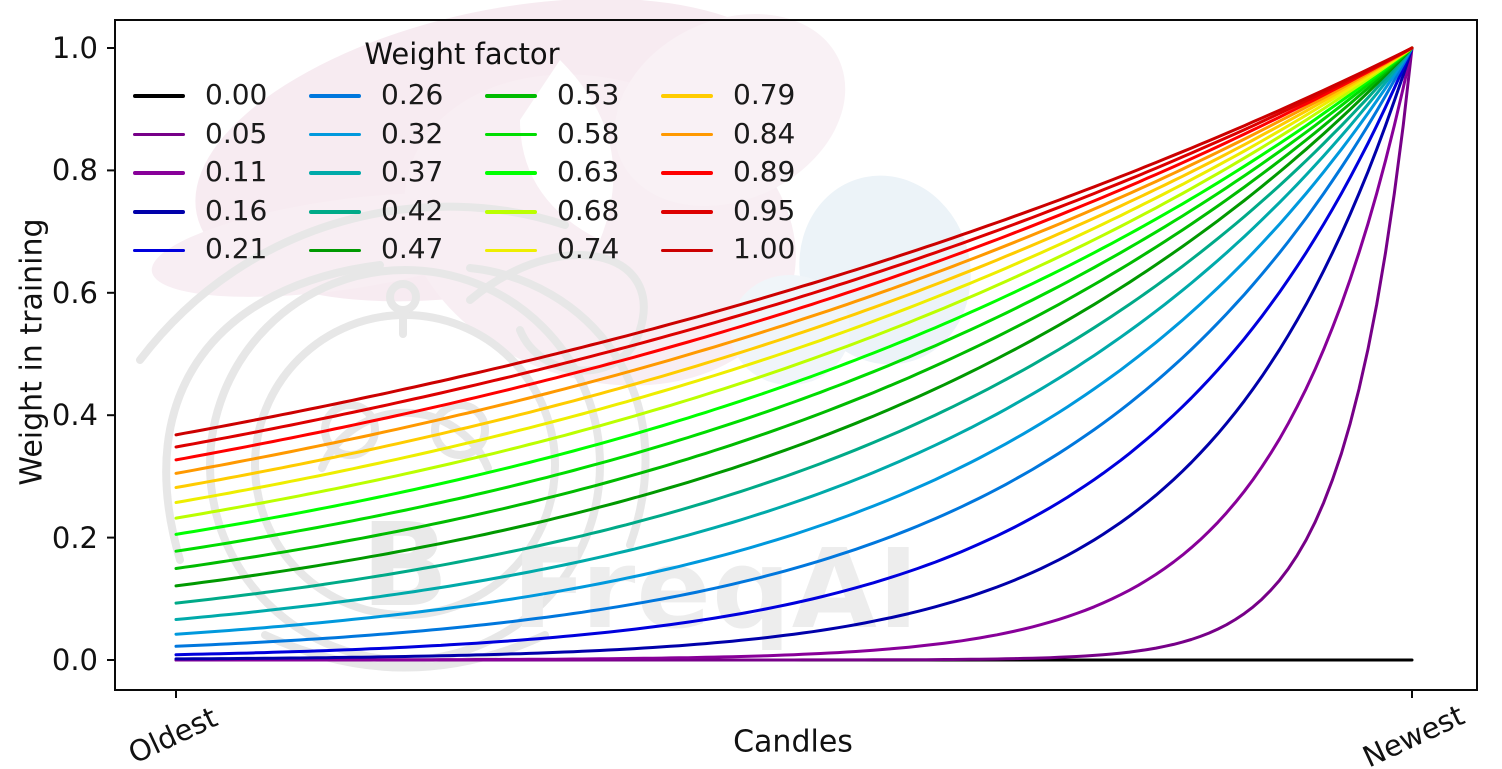  I want to click on watermark-logo-right-wing, so click(558, 406).